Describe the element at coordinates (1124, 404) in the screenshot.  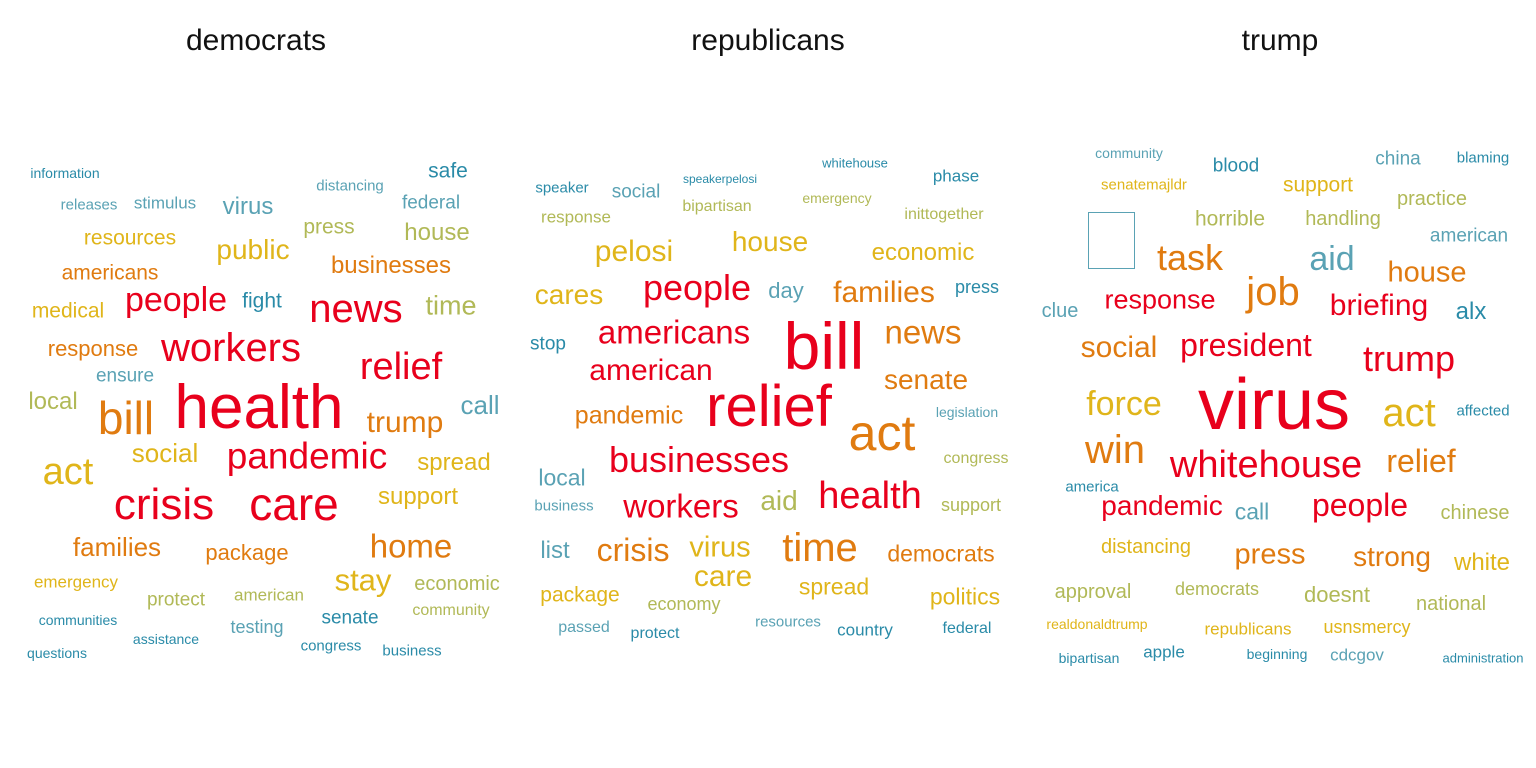
I see `word-force: force` at that location.